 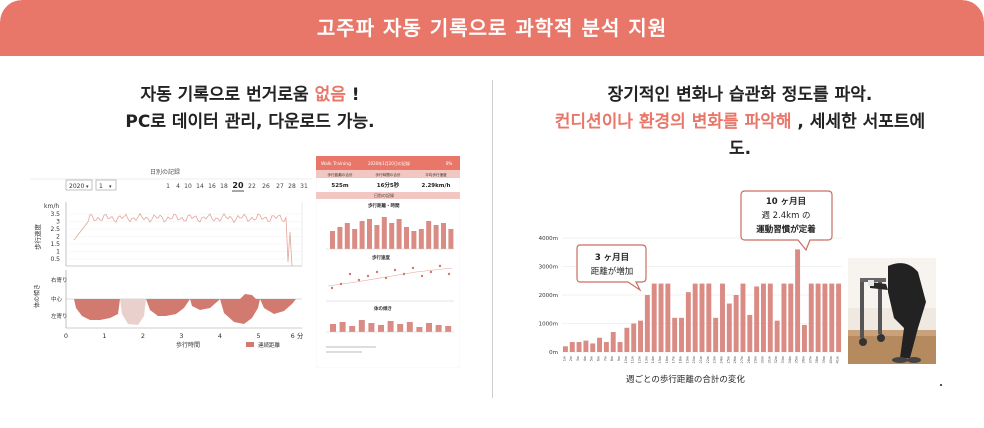 What do you see at coordinates (708, 360) in the screenshot?
I see `x-tick-label: 22w` at bounding box center [708, 360].